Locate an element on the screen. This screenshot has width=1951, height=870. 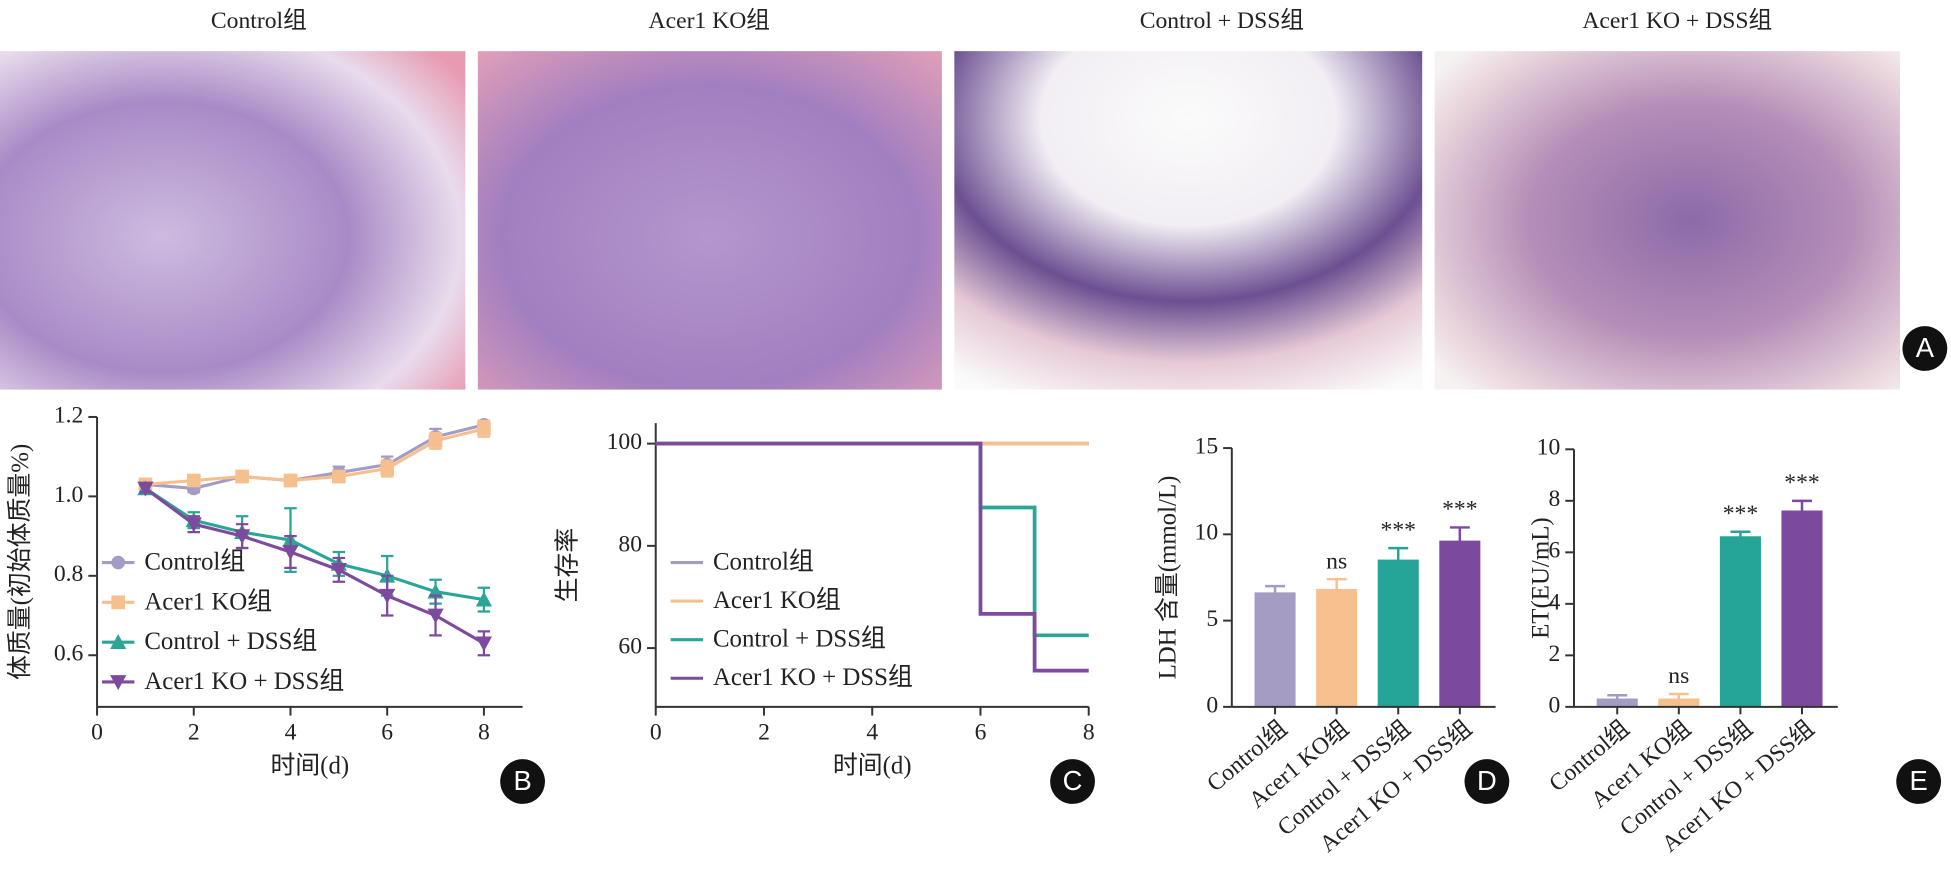
y-tick-label: 1.0 is located at coordinates (69, 495).